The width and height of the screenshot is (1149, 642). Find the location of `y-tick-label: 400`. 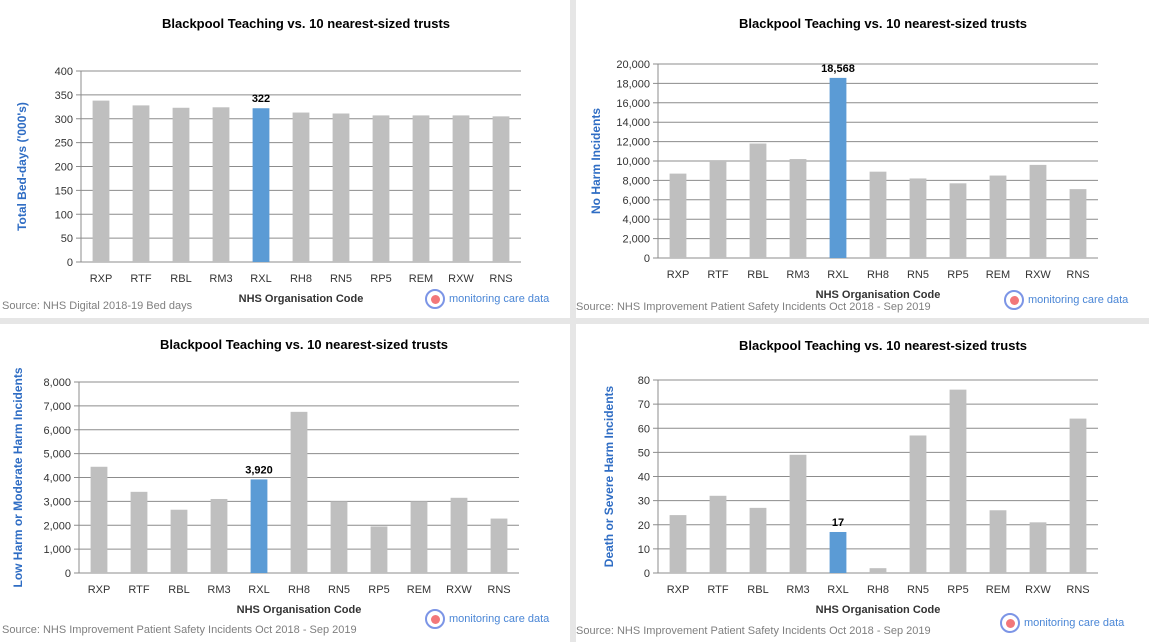

y-tick-label: 400 is located at coordinates (64, 72).